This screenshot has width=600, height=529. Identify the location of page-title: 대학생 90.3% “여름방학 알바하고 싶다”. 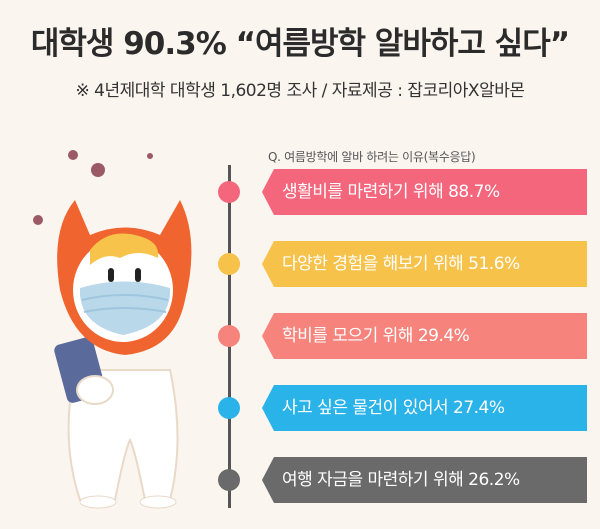
(300, 44).